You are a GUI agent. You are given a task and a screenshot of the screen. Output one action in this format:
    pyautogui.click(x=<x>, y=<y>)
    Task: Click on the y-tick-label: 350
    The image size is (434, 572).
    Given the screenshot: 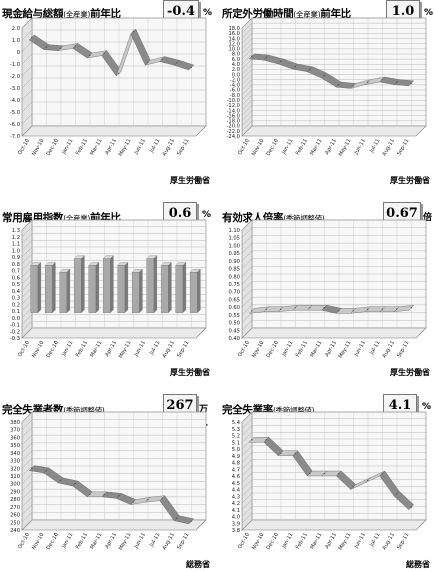 What is the action you would take?
    pyautogui.click(x=15, y=446)
    